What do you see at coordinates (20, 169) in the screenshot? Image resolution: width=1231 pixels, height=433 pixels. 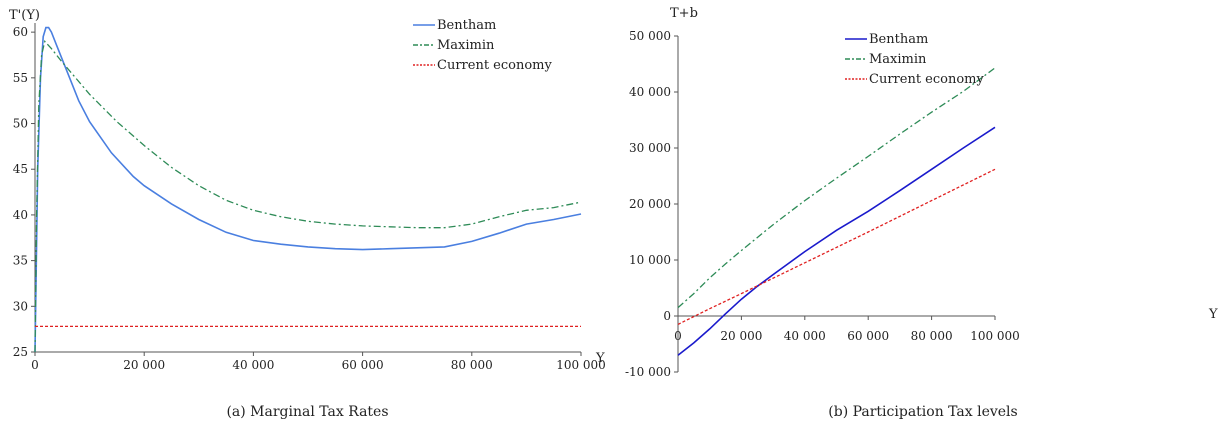 I see `y-tick-label: 45` at bounding box center [20, 169].